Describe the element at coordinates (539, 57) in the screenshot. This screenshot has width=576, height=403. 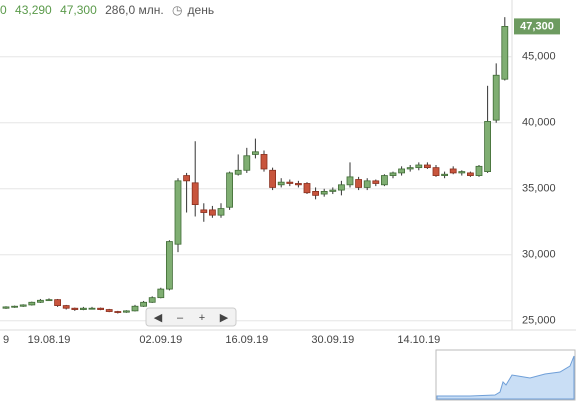
I see `y-tick-label: 45,000` at that location.